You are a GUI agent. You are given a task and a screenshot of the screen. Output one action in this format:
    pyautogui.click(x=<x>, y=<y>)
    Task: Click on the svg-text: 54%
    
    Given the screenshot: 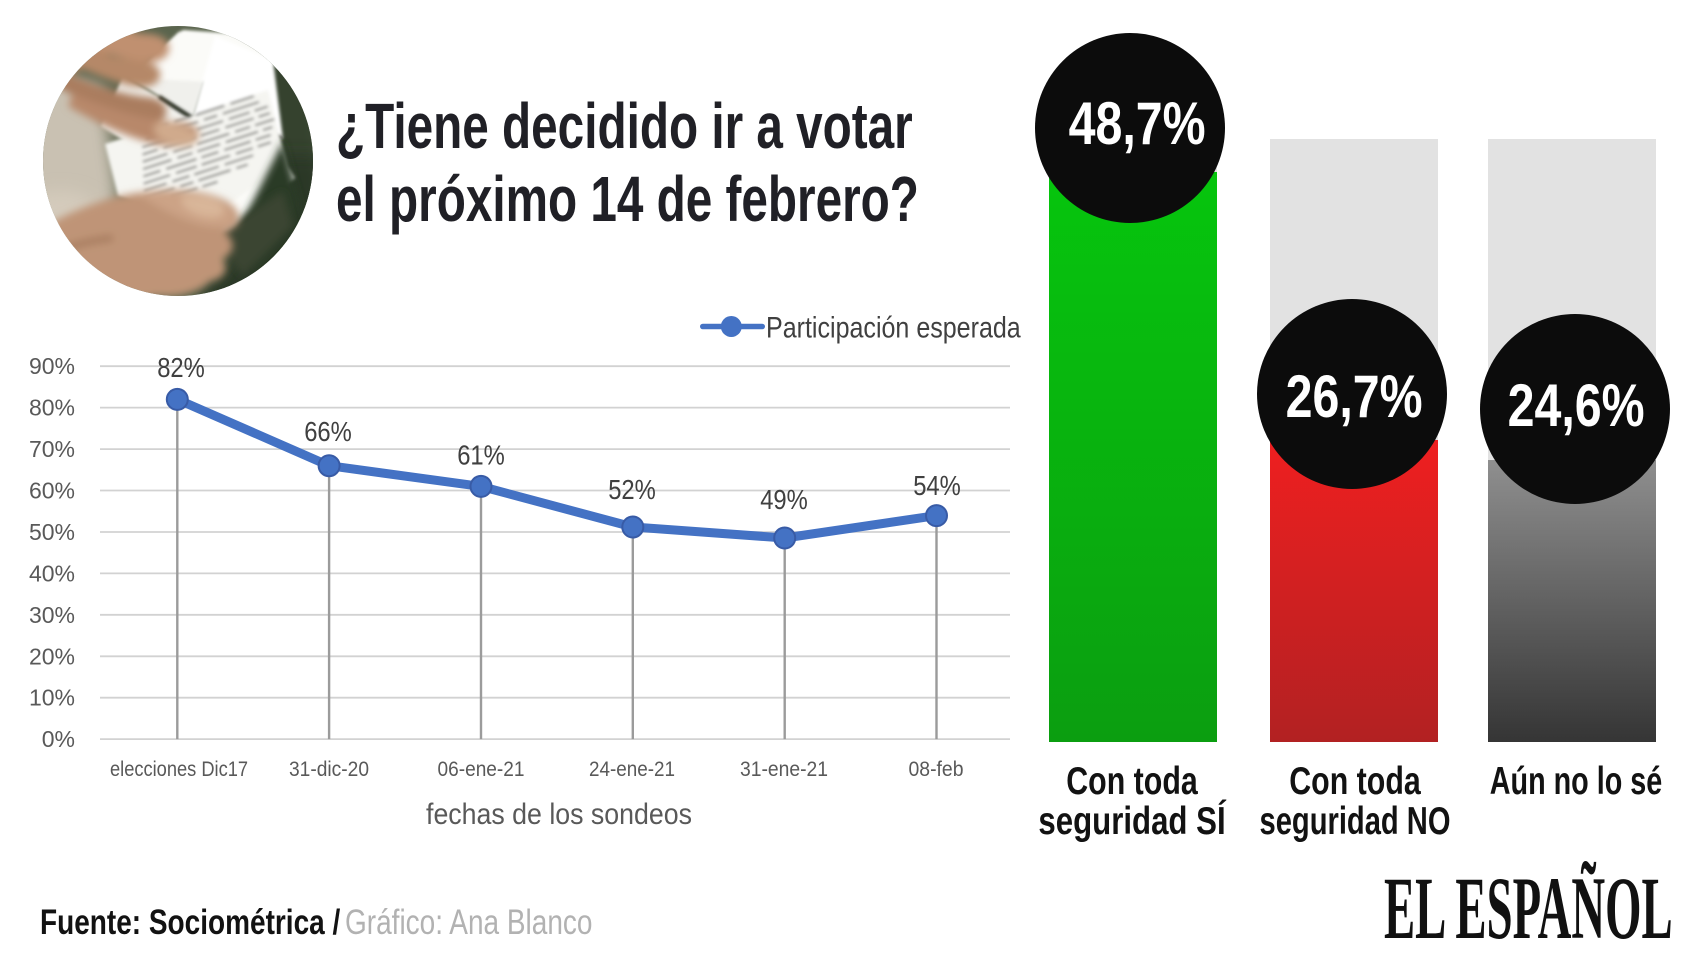 What is the action you would take?
    pyautogui.click(x=937, y=485)
    